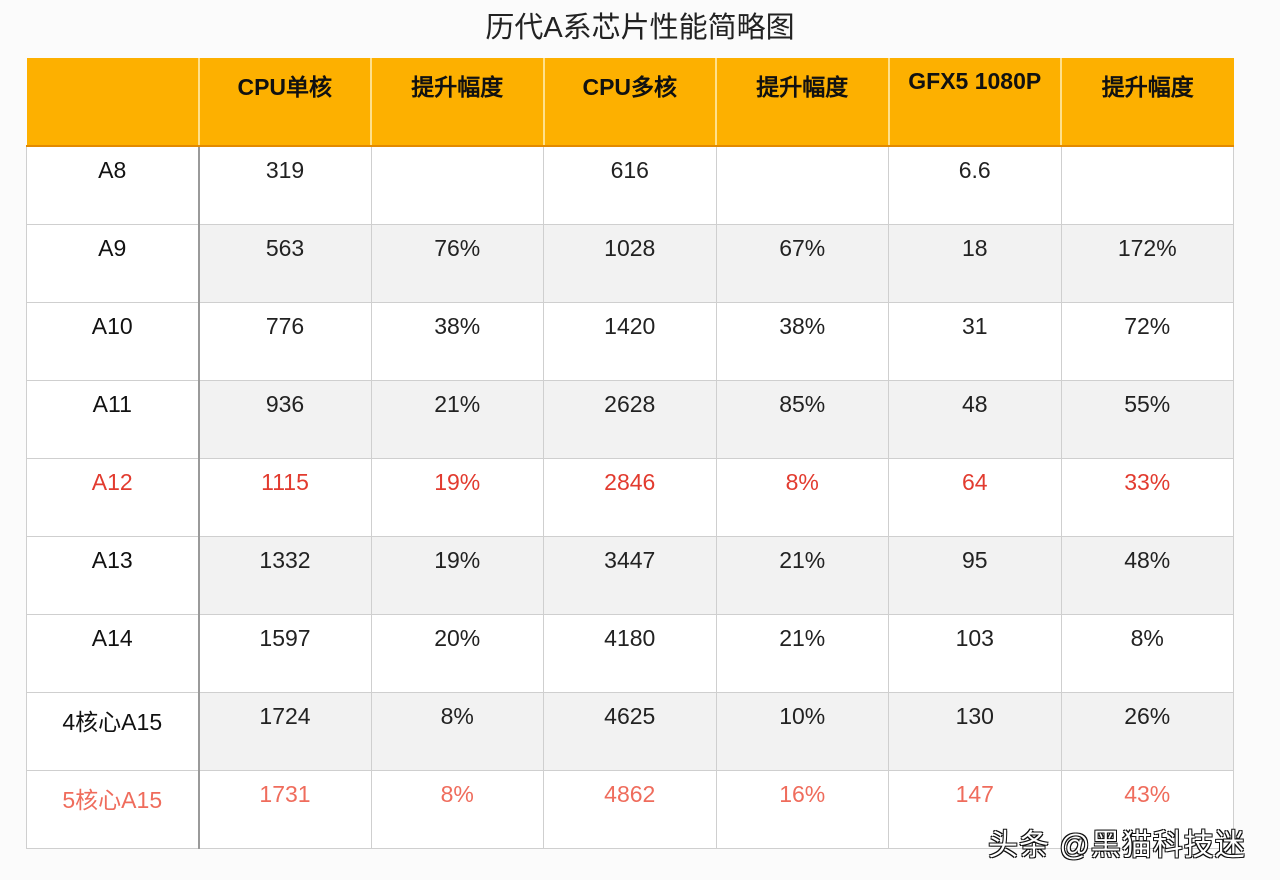  Describe the element at coordinates (113, 809) in the screenshot. I see `chip-name: 5核心A15` at that location.